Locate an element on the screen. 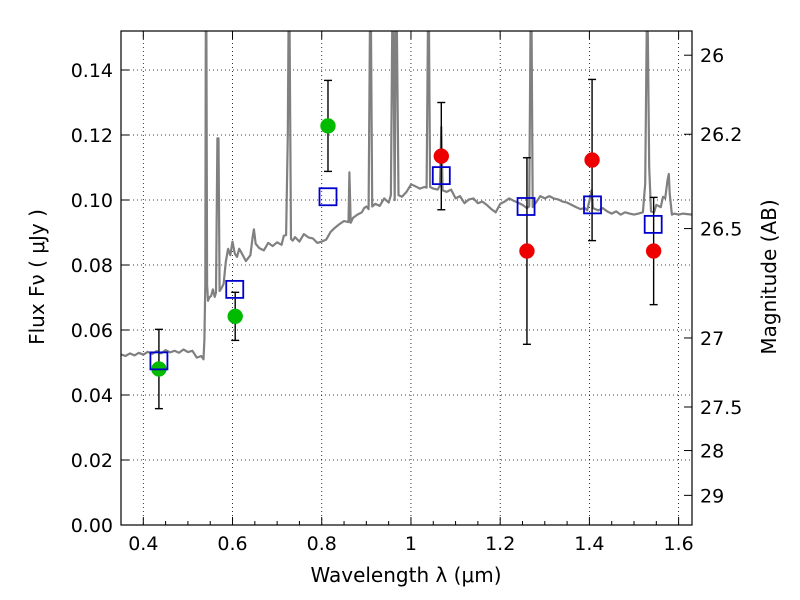 Image resolution: width=800 pixels, height=600 pixels. x-tick-label: 1 is located at coordinates (411, 544).